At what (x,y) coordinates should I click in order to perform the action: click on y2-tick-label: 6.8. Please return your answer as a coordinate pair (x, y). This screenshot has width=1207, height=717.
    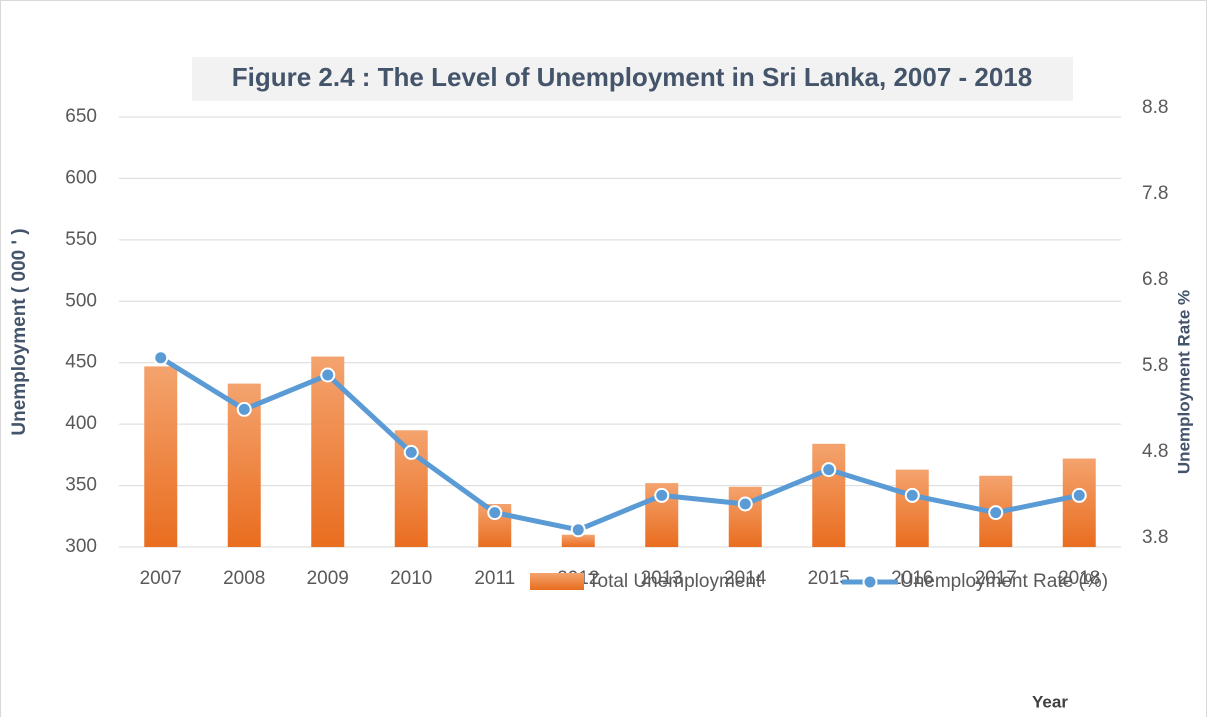
    Looking at the image, I should click on (1155, 279).